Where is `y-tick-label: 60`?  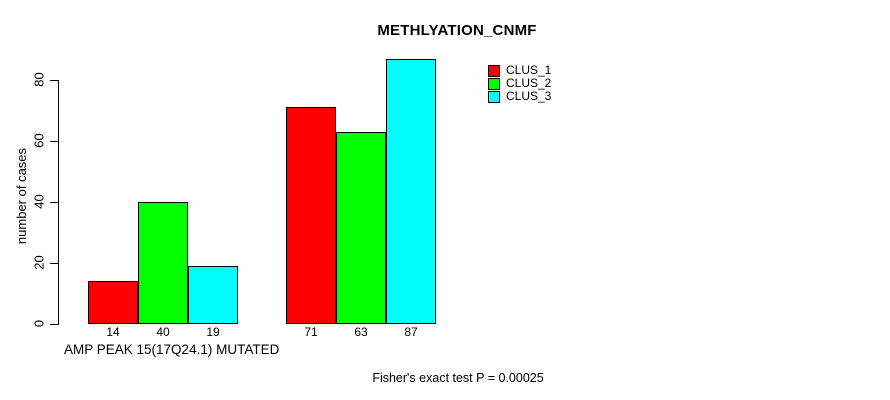
y-tick-label: 60 is located at coordinates (39, 140).